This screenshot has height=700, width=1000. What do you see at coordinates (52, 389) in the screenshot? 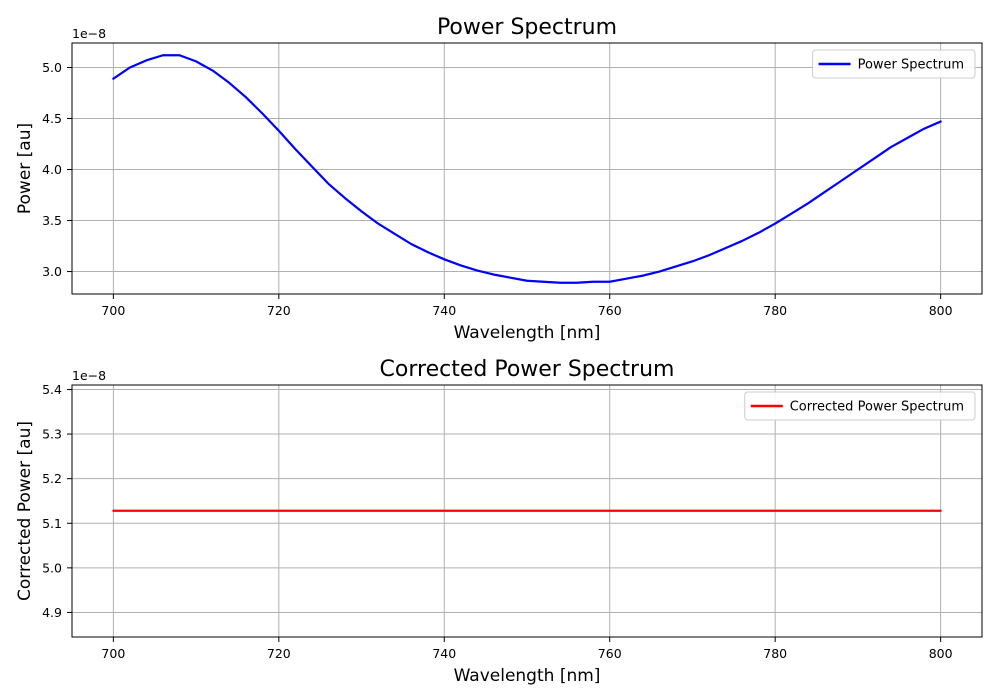
I see `y-tick-label: 5.4` at bounding box center [52, 389].